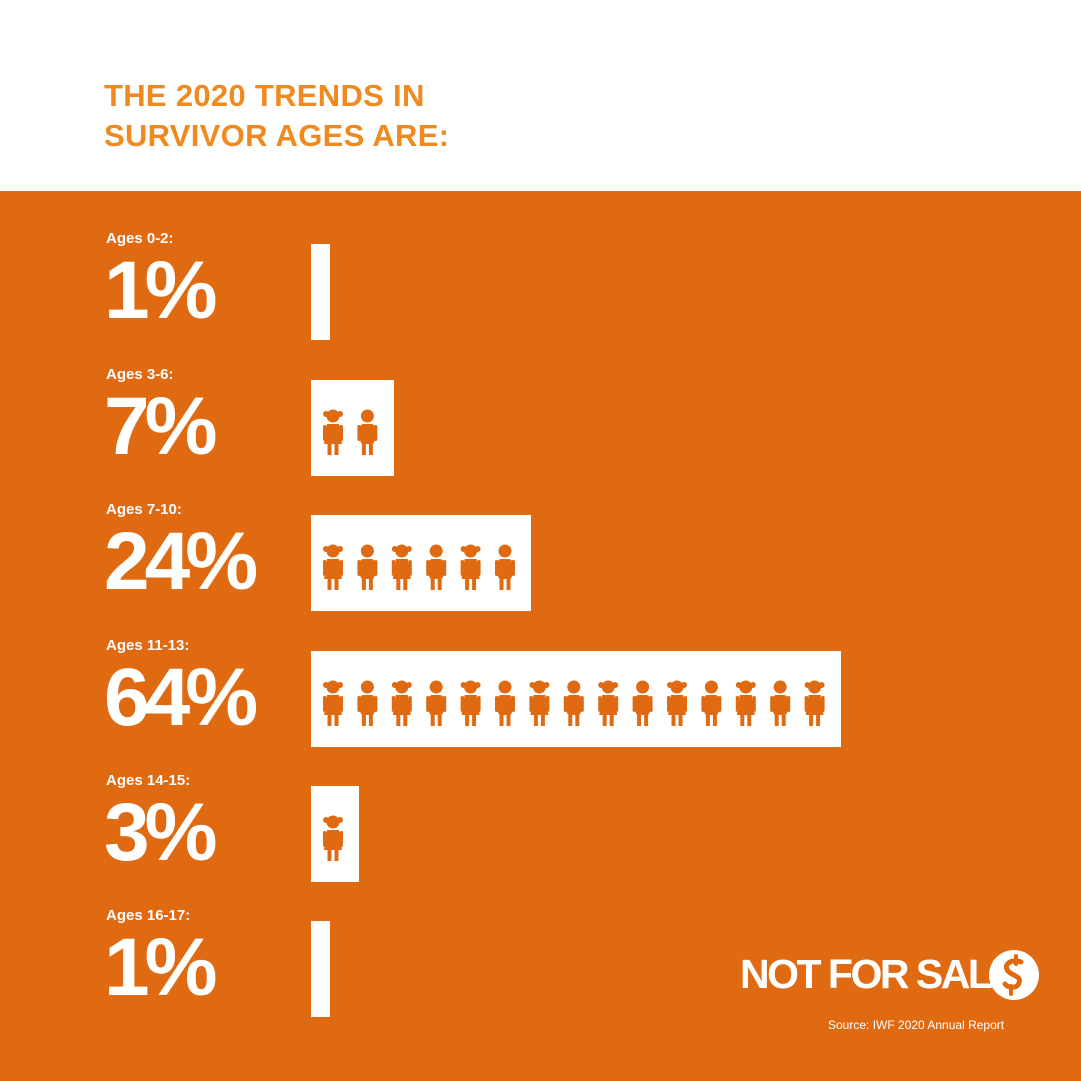  I want to click on dollar-swirl-icon, so click(1014, 975).